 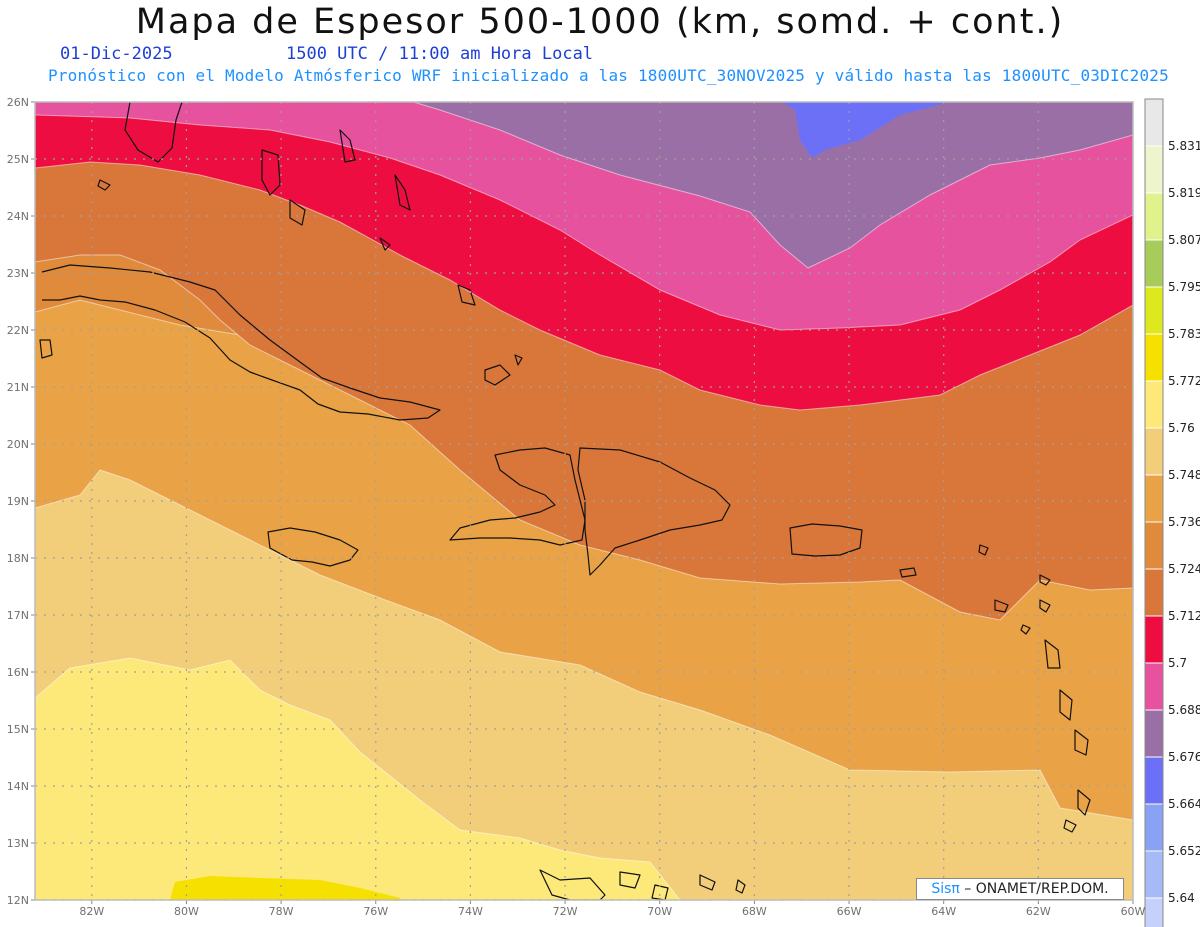 I want to click on lon-tick-label: 70W, so click(x=659, y=911).